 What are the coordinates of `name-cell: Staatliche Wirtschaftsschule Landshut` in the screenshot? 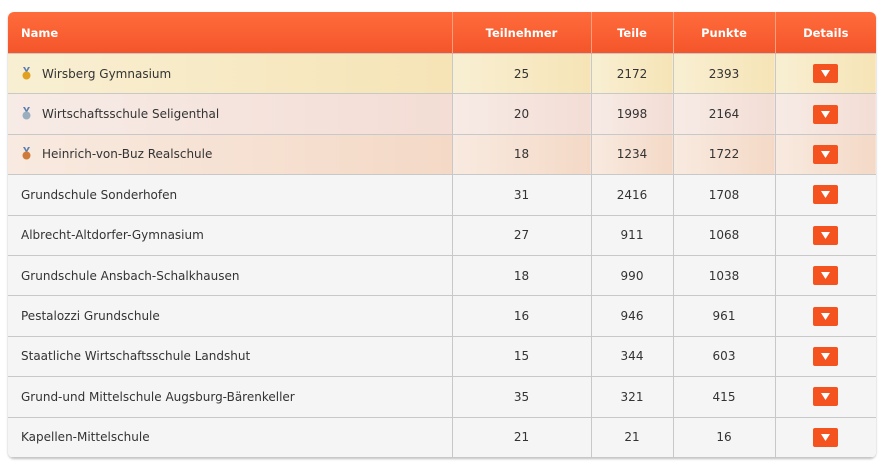 It's located at (230, 356).